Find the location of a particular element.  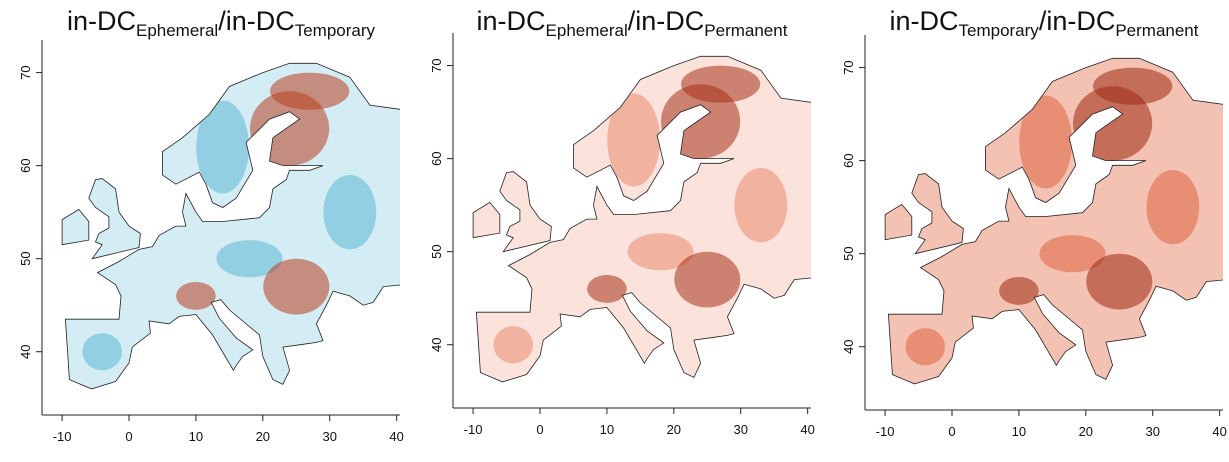

panel-title: in-DCTemporary/in-DCPermanent is located at coordinates (1043, 23).